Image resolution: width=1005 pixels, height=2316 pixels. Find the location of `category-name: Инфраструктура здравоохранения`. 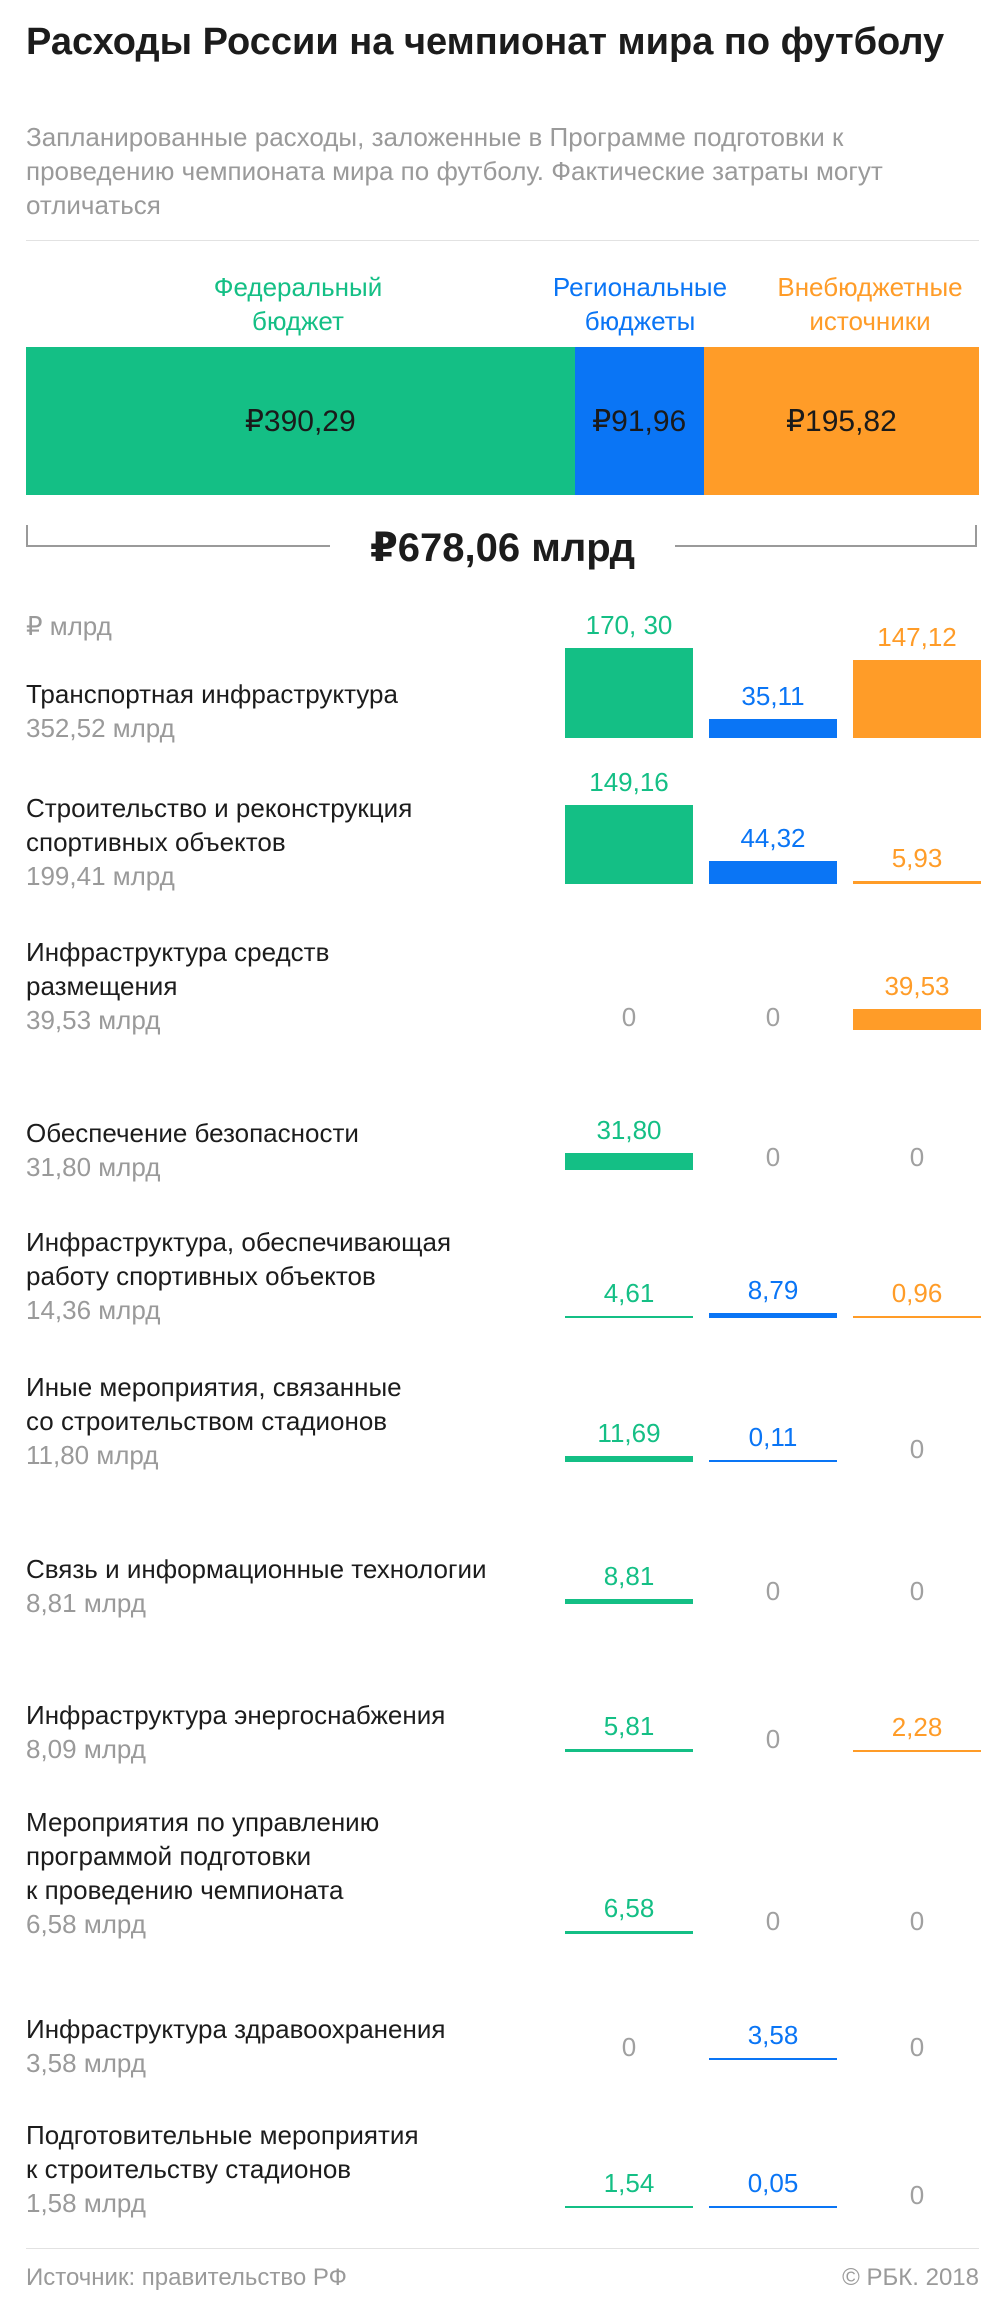

category-name: Инфраструктура здравоохранения is located at coordinates (236, 2029).